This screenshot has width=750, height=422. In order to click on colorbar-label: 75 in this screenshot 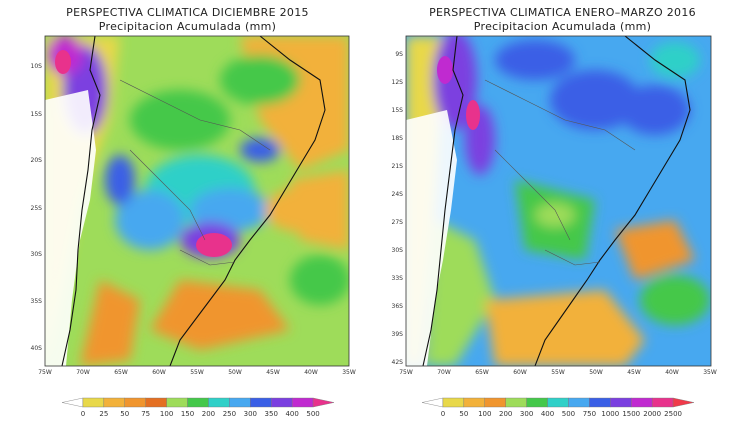, I will do `click(145, 414)`.